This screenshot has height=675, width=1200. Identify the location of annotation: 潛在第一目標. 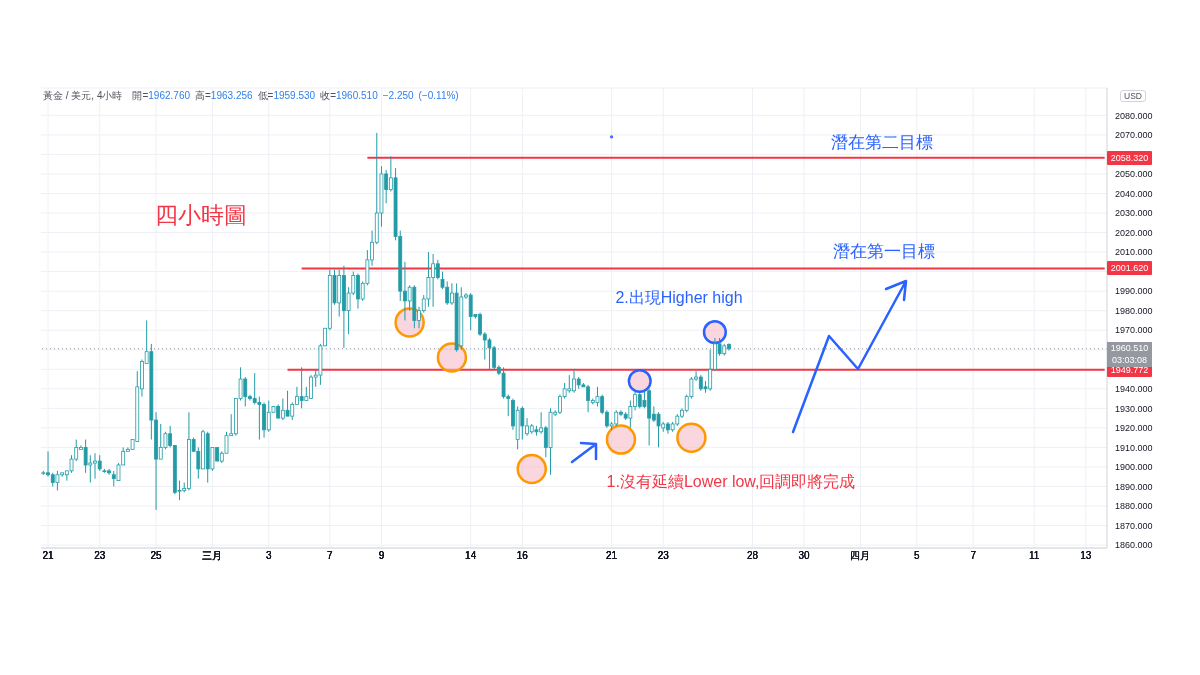
(884, 252).